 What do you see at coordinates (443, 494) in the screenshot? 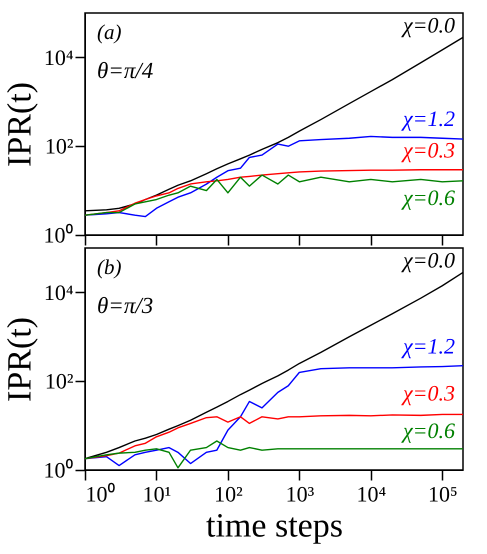
I see `x-tick-label: 10⁵` at bounding box center [443, 494].